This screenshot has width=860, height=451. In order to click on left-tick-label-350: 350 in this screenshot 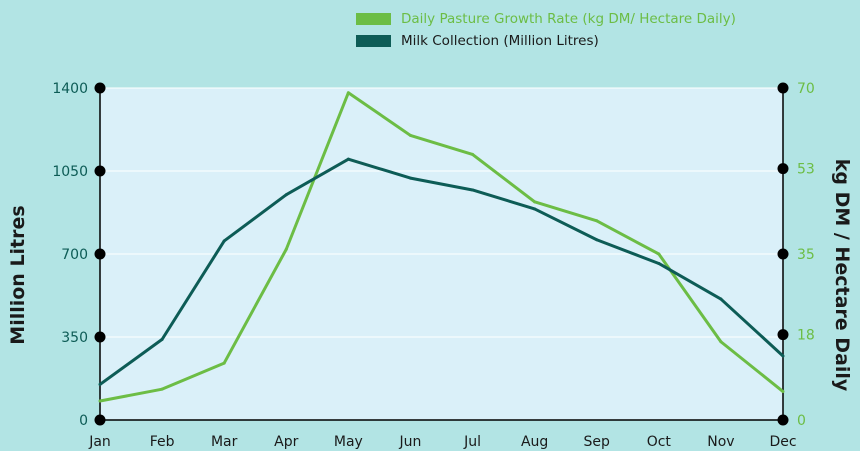, I will do `click(74, 338)`.